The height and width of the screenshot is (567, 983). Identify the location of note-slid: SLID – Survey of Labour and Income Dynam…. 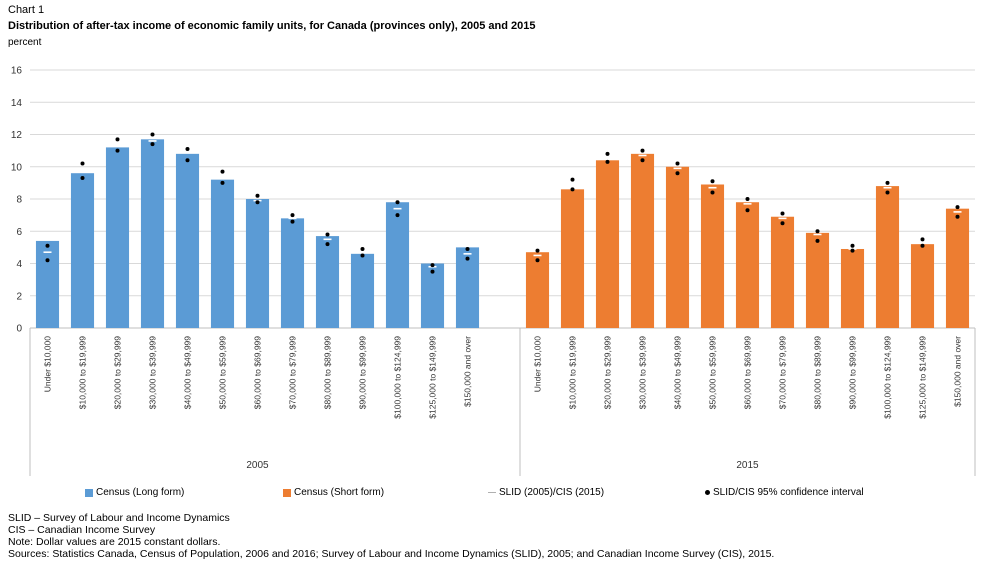
(119, 518).